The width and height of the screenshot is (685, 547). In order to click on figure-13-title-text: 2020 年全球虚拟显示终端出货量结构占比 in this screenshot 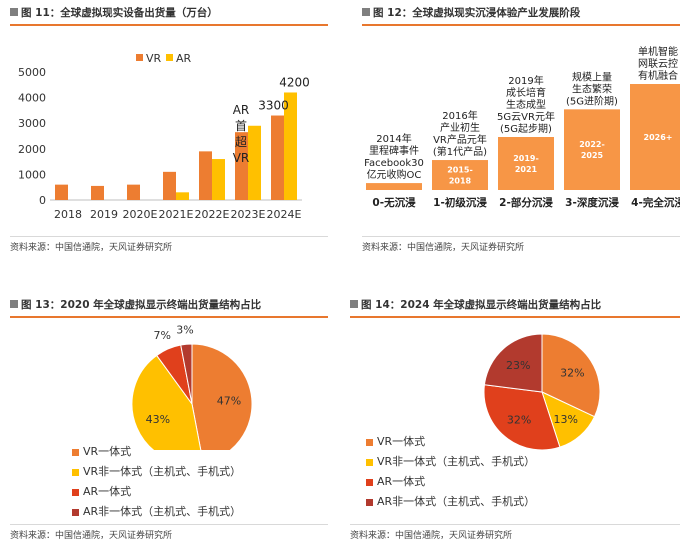, I will do `click(161, 304)`.